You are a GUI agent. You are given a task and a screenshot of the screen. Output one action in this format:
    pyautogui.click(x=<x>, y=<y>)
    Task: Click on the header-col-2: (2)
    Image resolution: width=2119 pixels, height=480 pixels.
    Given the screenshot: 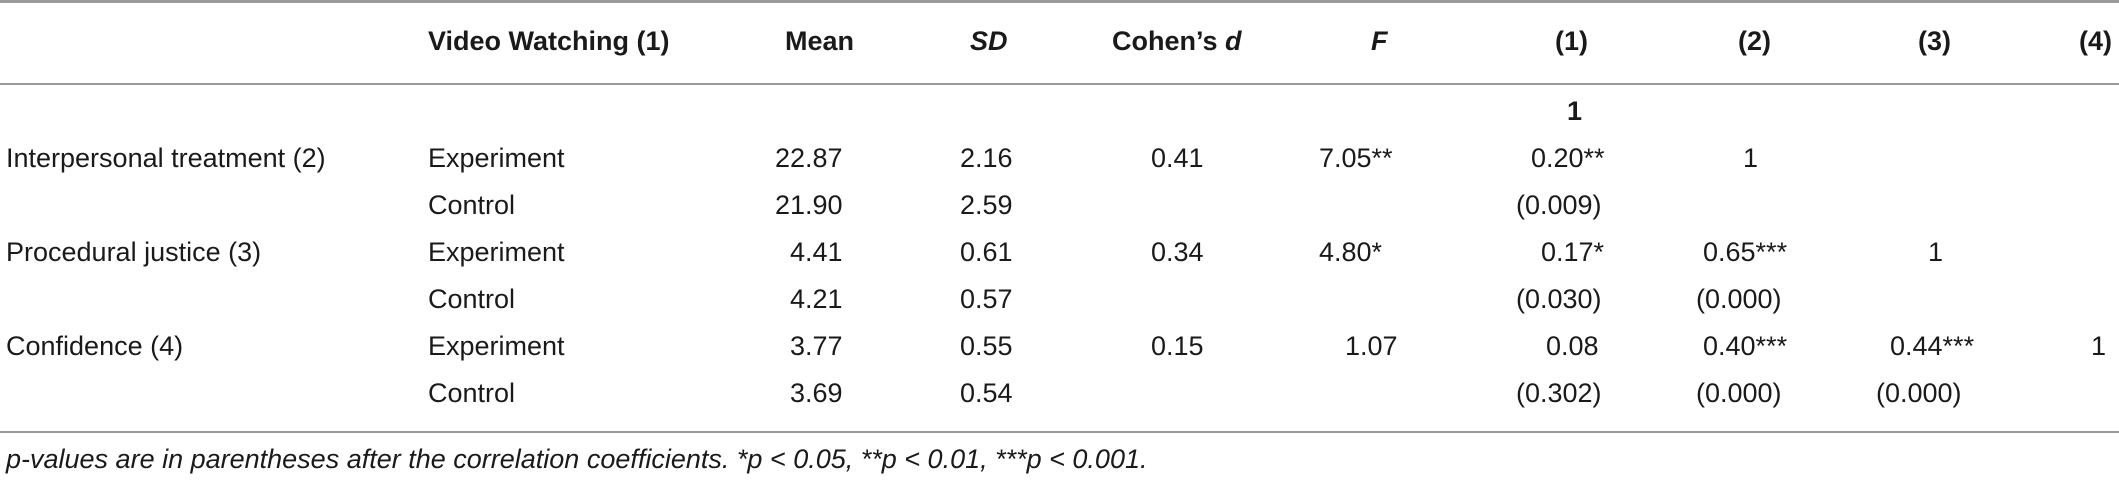 What is the action you would take?
    pyautogui.click(x=1754, y=41)
    